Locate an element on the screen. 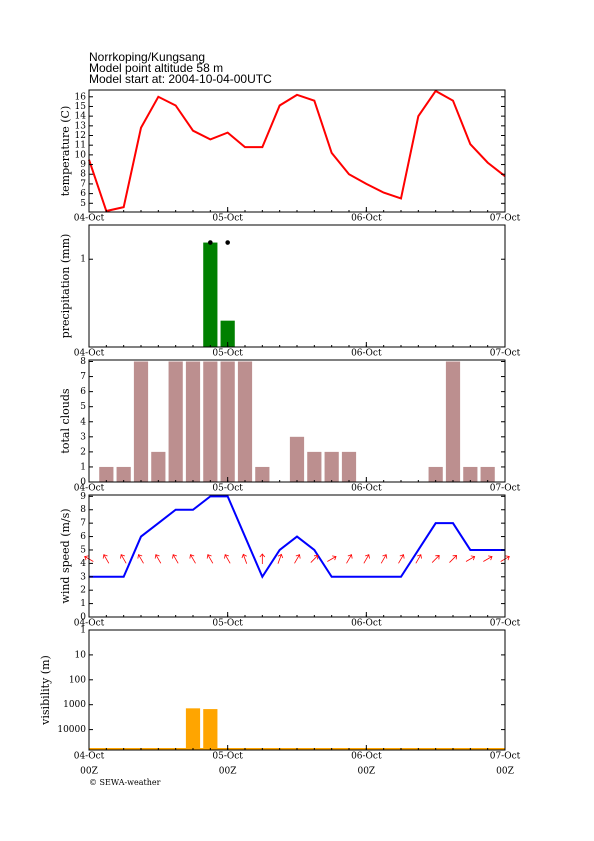  altitude: Model point altitude 58 m is located at coordinates (156, 68).